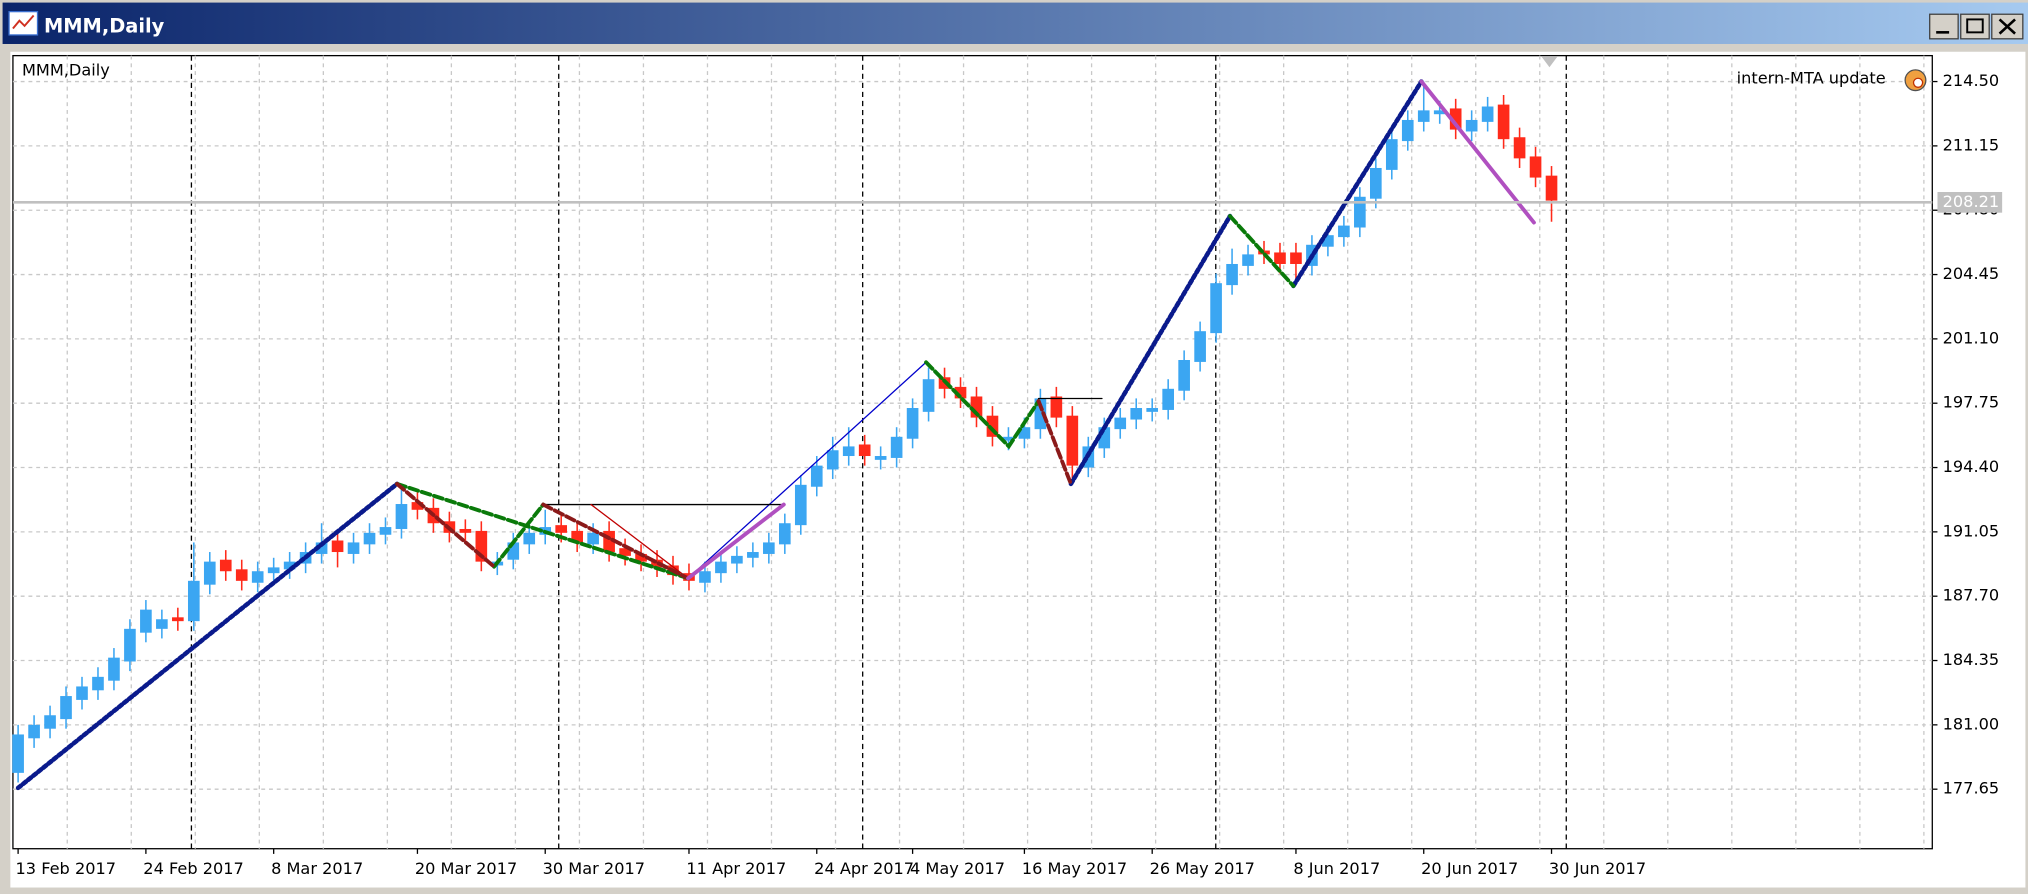  Describe the element at coordinates (1944, 26) in the screenshot. I see `minimize-button` at that location.